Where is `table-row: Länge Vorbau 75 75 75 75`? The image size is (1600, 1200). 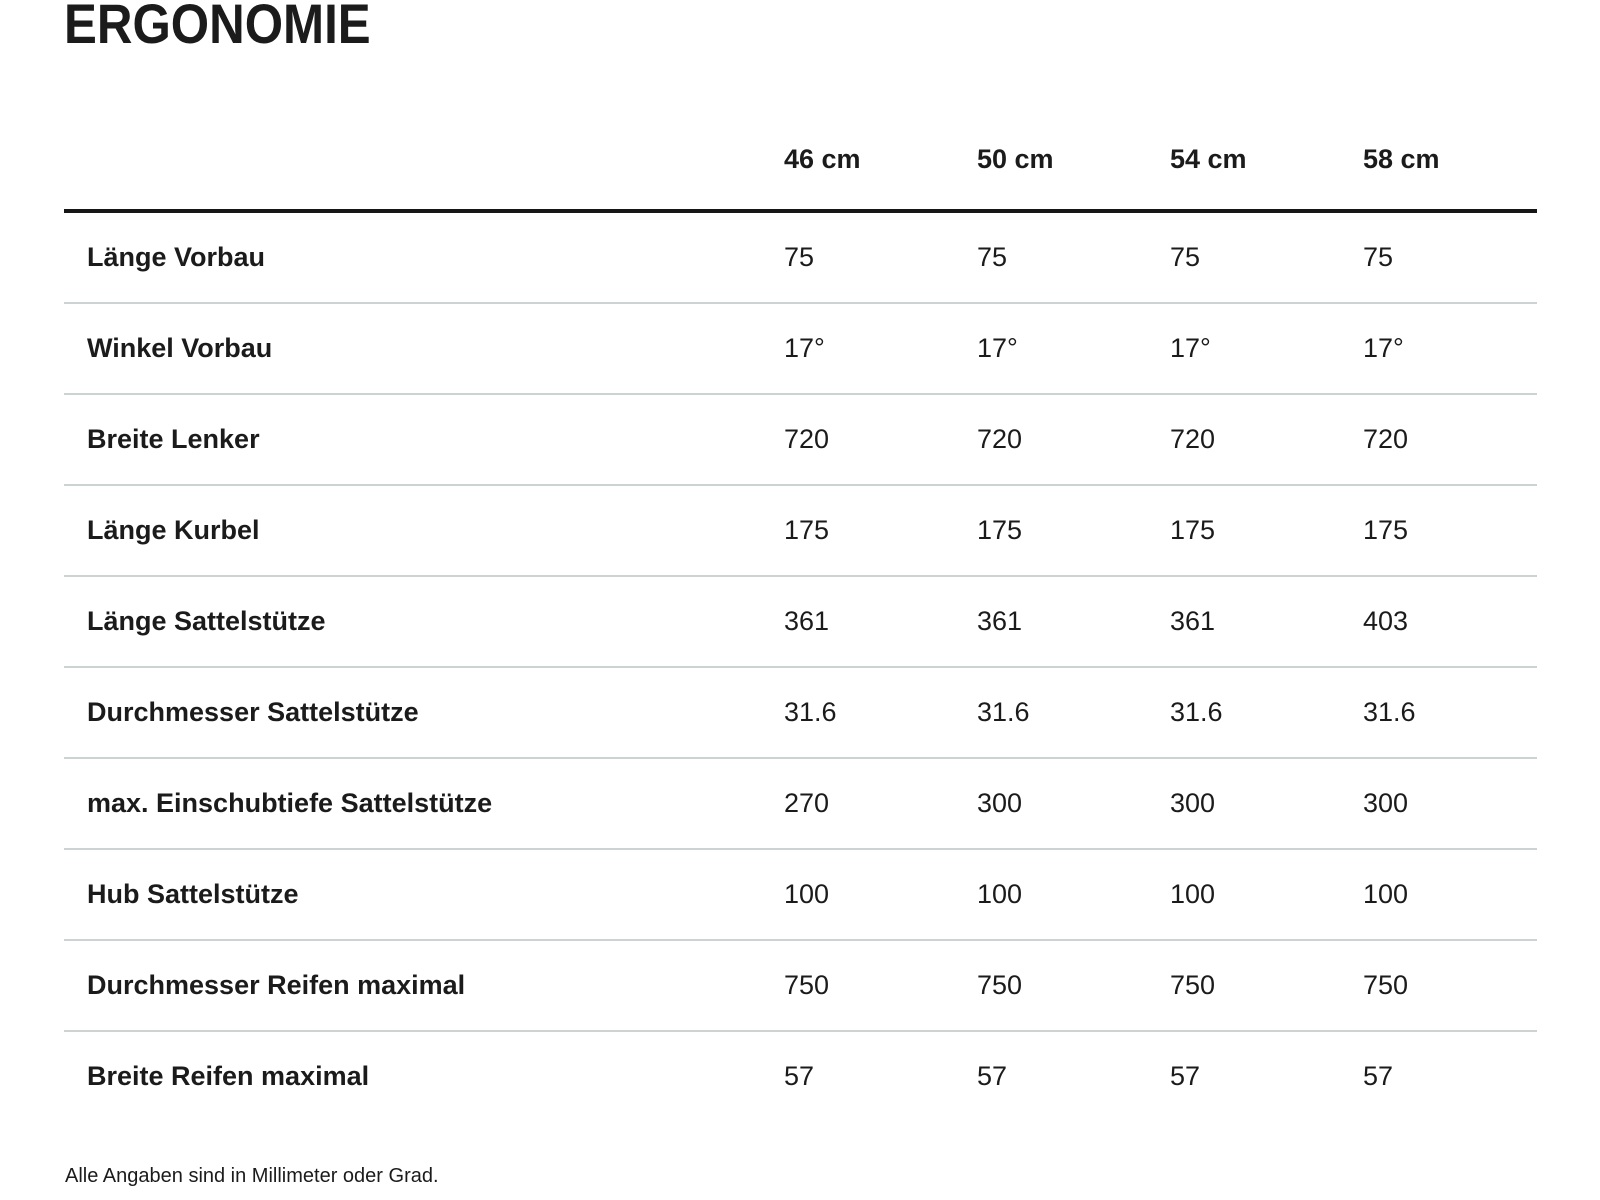
table-row: Länge Vorbau 75 75 75 75 is located at coordinates (800, 257).